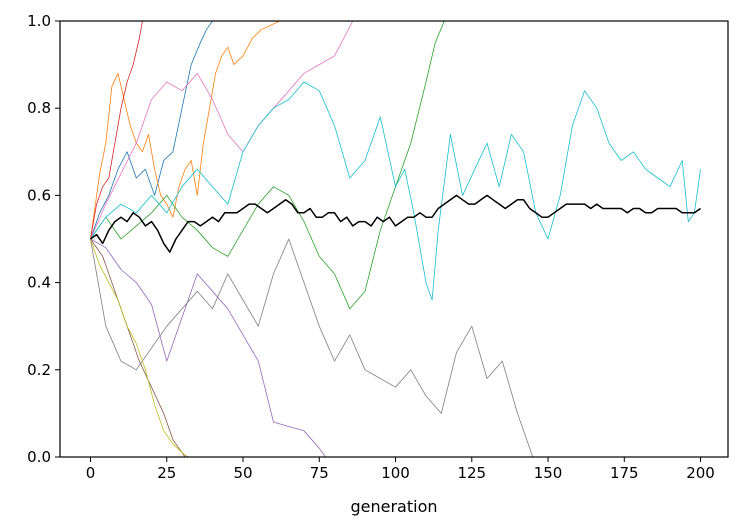  I want to click on x-axis-title: generation, so click(393, 506).